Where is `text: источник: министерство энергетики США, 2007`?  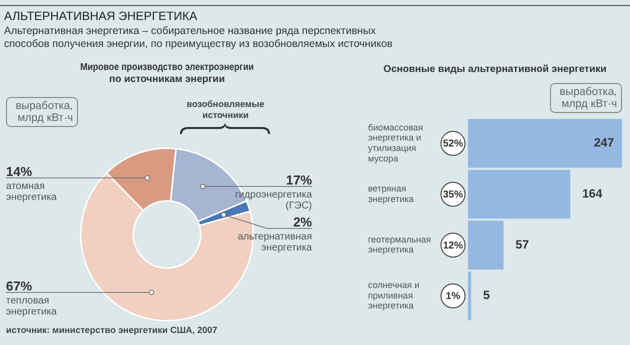
text: источник: министерство энергетики США, 2007 is located at coordinates (112, 330).